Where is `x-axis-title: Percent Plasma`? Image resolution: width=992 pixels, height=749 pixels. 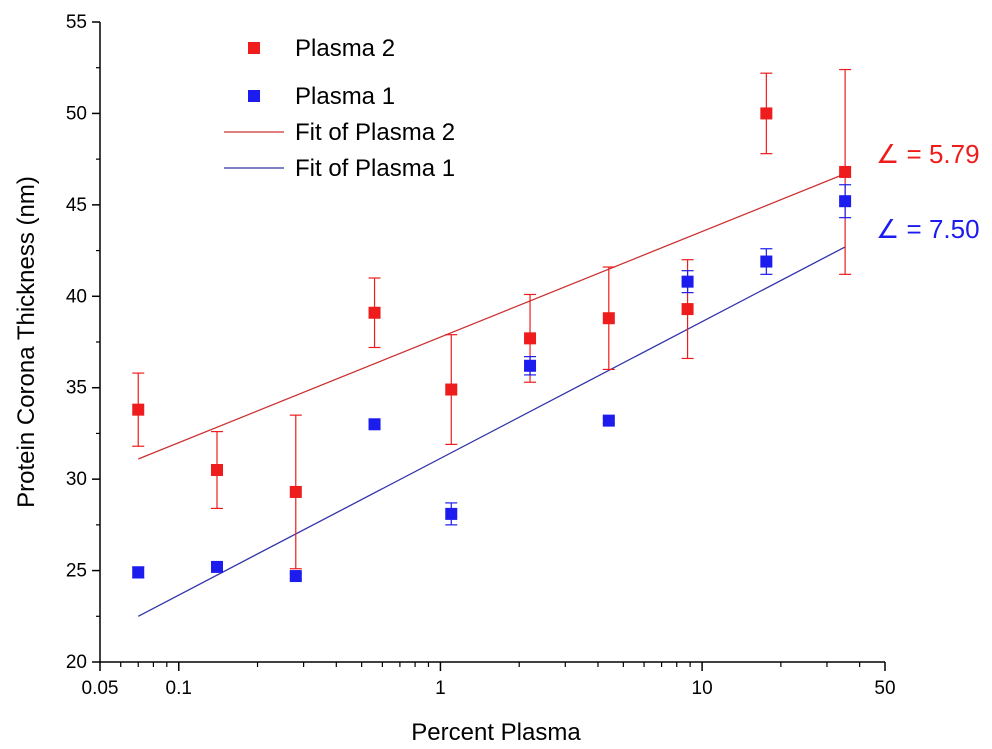 x-axis-title: Percent Plasma is located at coordinates (496, 732).